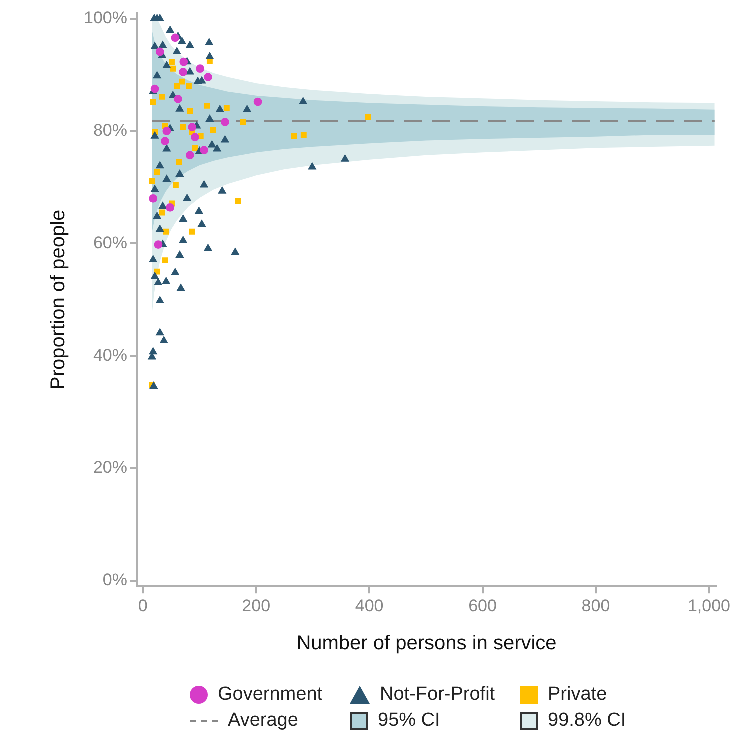  I want to click on y-tick-label: 40%, so click(110, 355).